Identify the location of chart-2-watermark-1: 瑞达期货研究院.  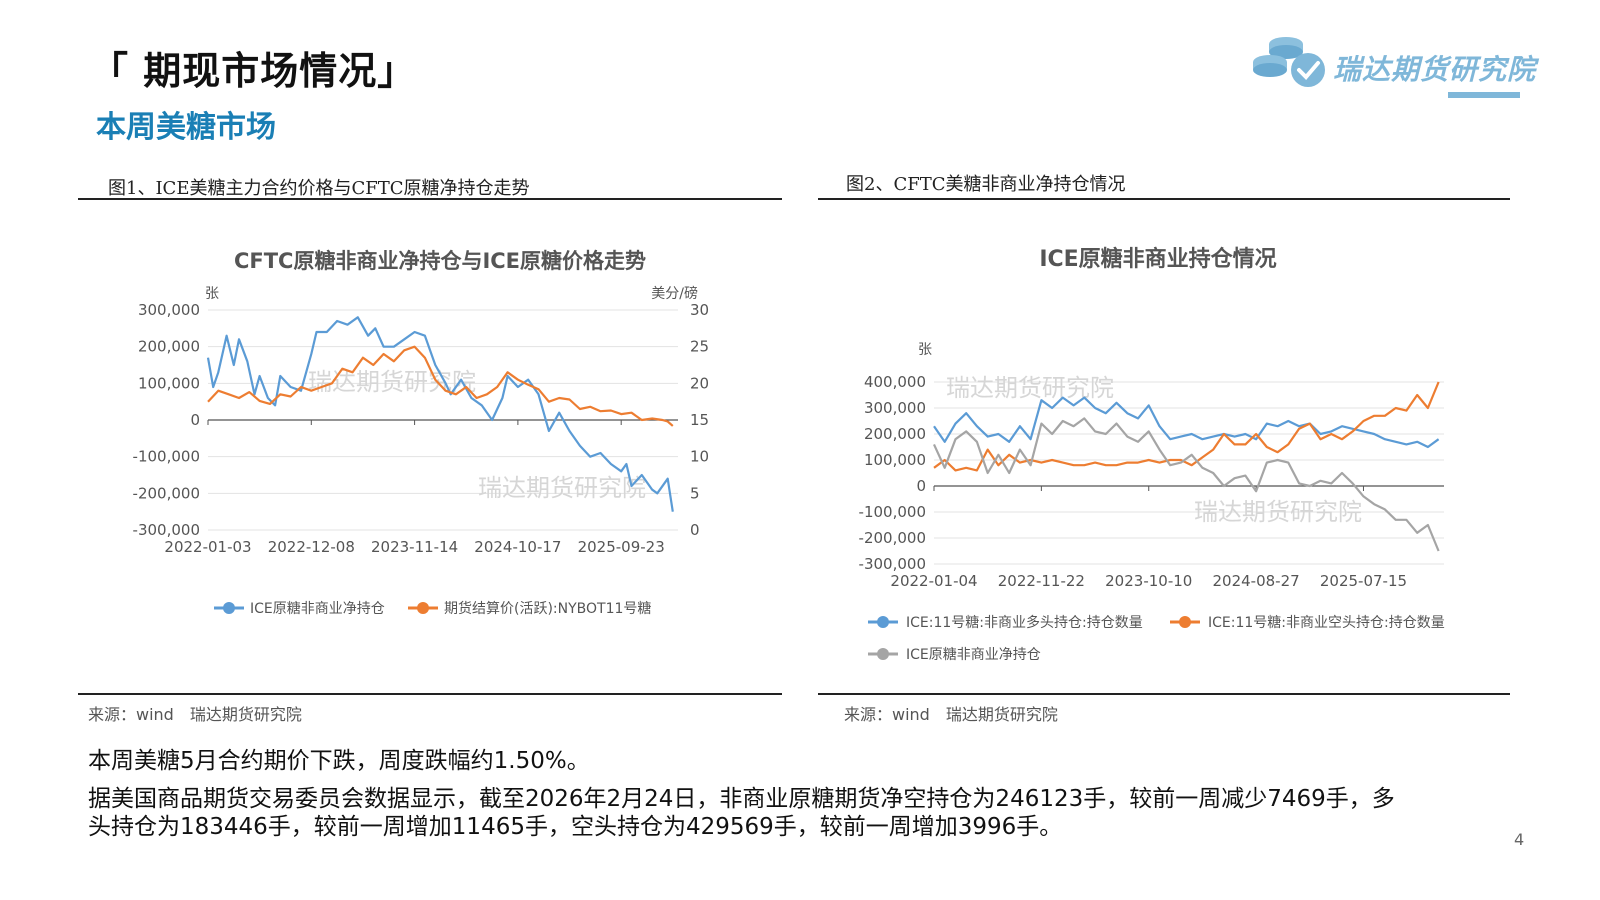
(1030, 388).